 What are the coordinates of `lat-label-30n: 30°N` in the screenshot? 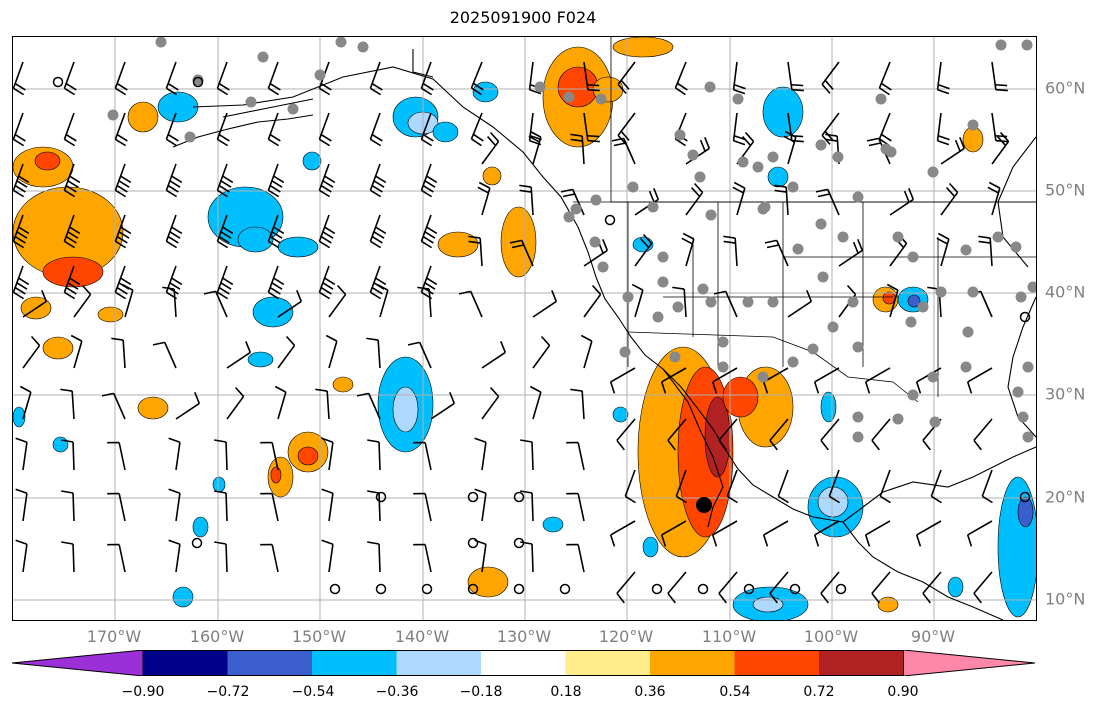 It's located at (1065, 394).